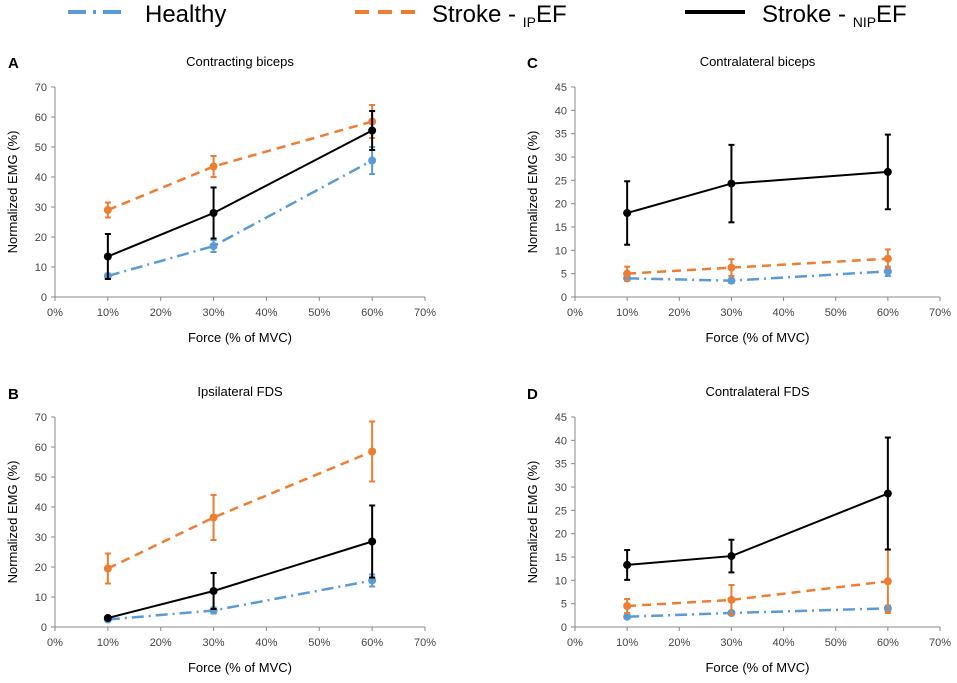 The image size is (957, 683). I want to click on panel-letter-d: D, so click(532, 394).